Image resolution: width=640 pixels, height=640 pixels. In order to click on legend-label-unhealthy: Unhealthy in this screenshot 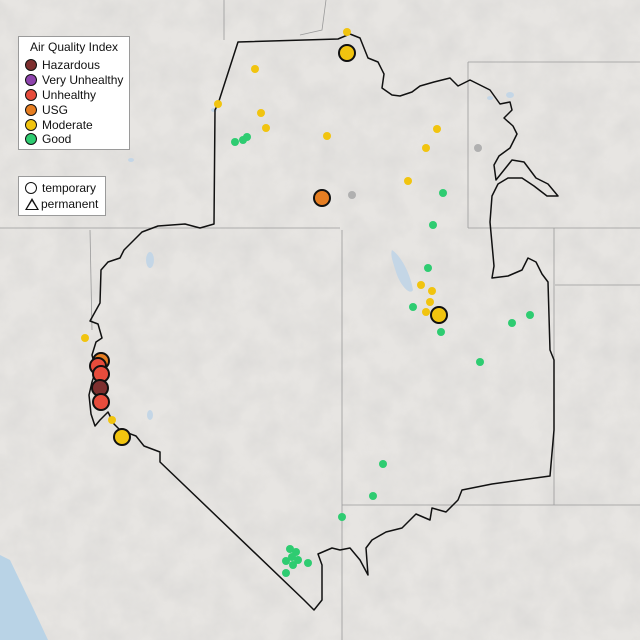, I will do `click(69, 95)`.